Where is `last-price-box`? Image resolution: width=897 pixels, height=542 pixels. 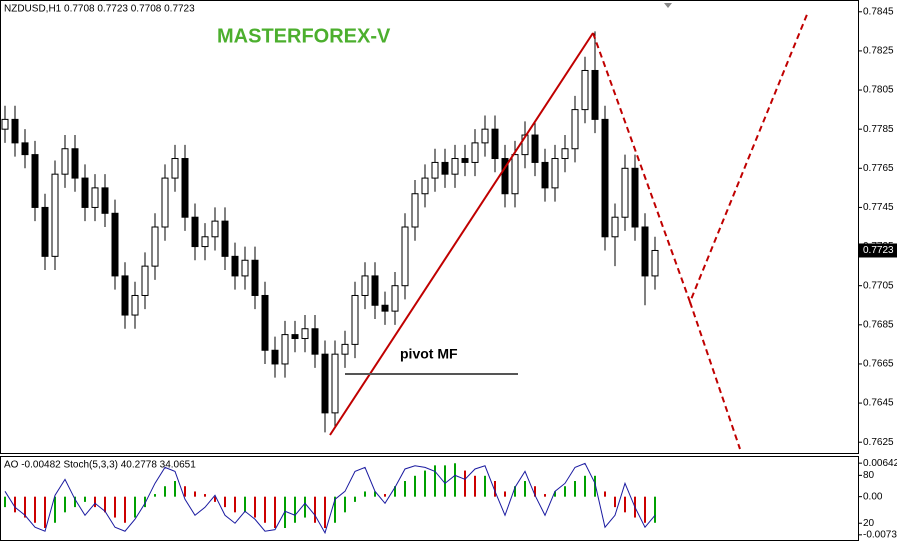
last-price-box is located at coordinates (878, 250).